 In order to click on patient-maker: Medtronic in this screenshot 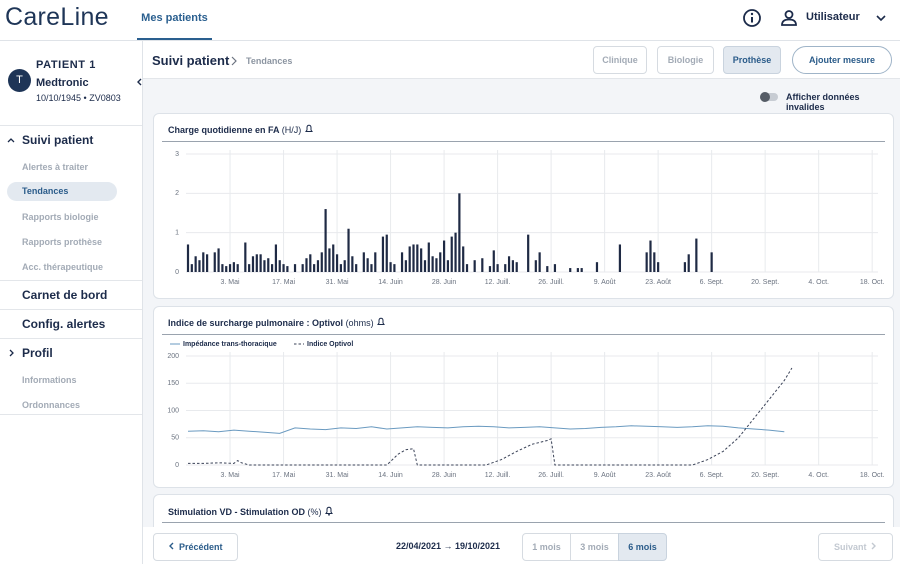, I will do `click(62, 83)`.